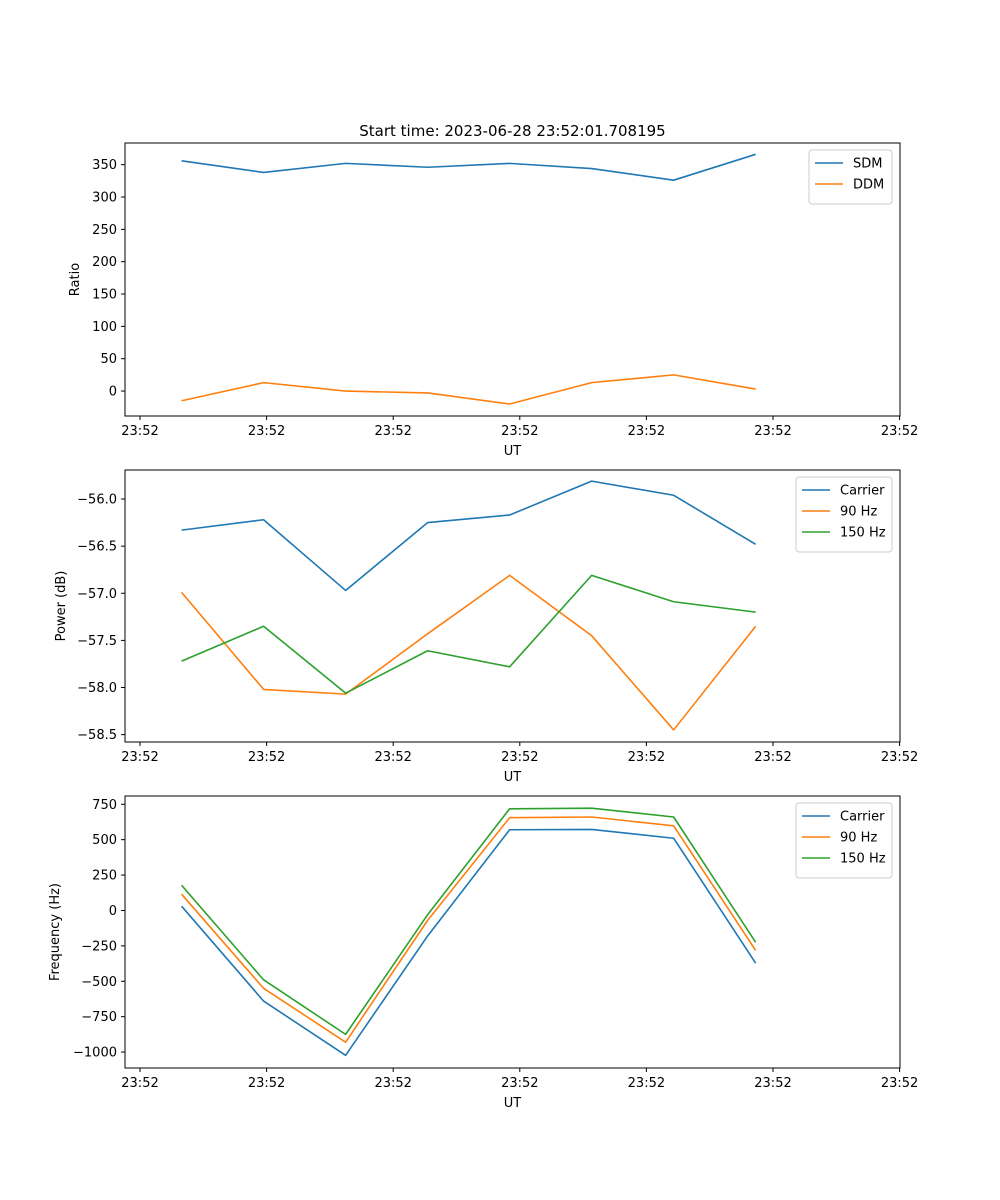  Describe the element at coordinates (868, 185) in the screenshot. I see `legend-label: DDM` at that location.